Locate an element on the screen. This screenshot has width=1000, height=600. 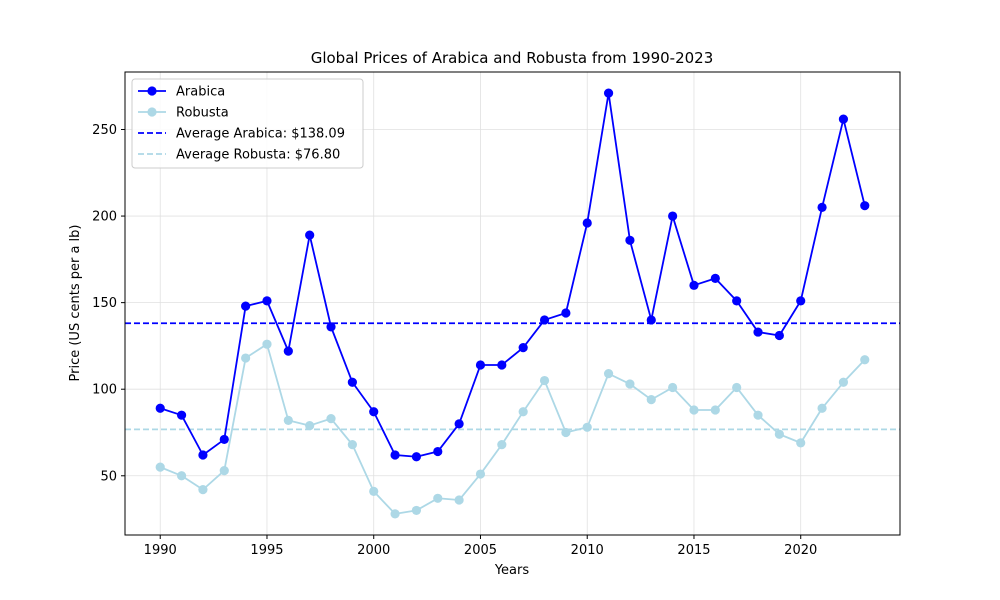
y-tick-label: 100 is located at coordinates (104, 390).